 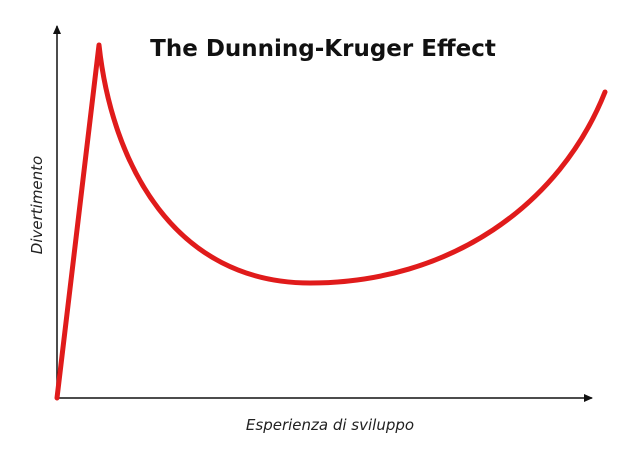 I want to click on title: The Dunning-Kruger Effect, so click(x=323, y=49).